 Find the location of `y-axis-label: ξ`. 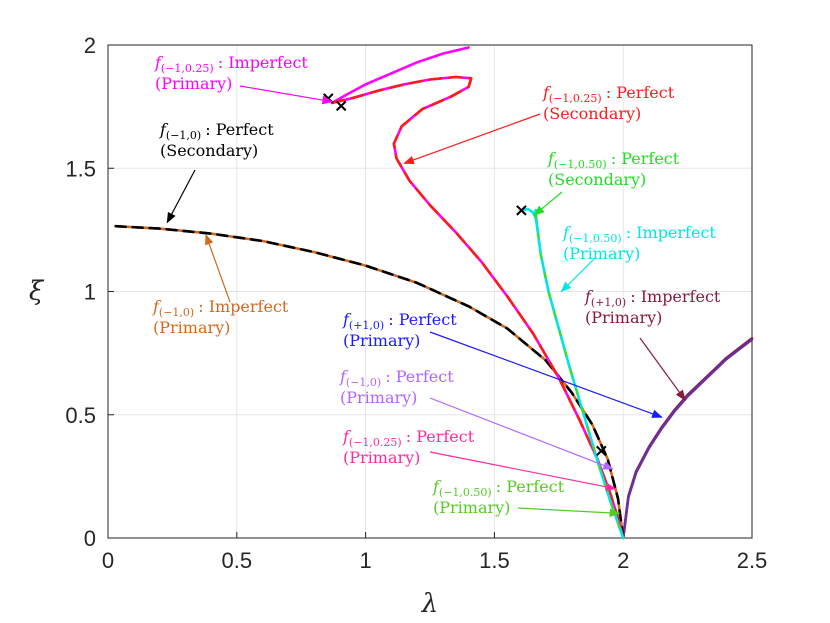

y-axis-label: ξ is located at coordinates (37, 292).